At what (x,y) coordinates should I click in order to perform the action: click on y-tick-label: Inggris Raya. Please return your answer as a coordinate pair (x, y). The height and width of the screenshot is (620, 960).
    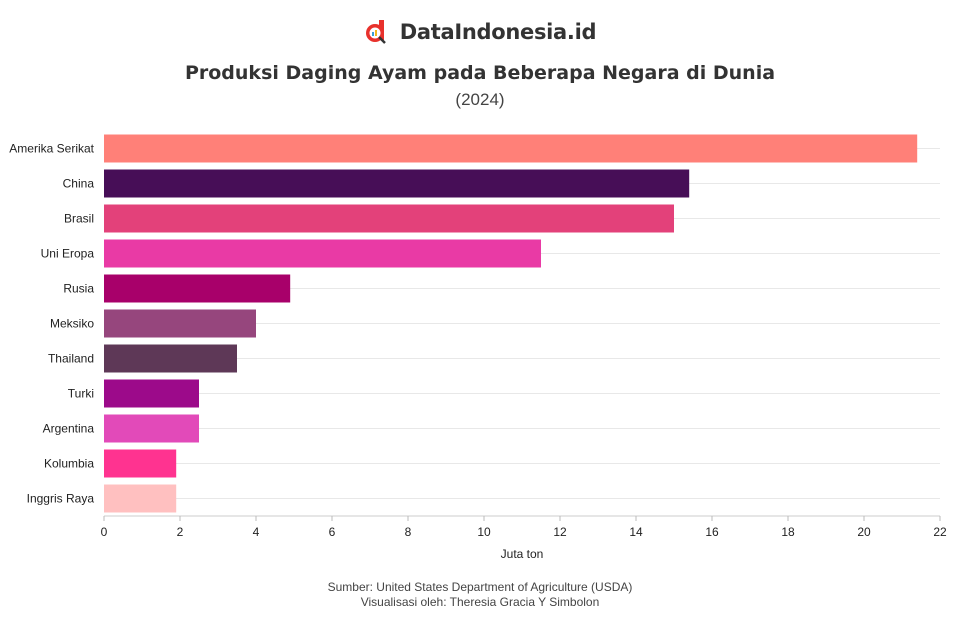
    Looking at the image, I should click on (61, 499).